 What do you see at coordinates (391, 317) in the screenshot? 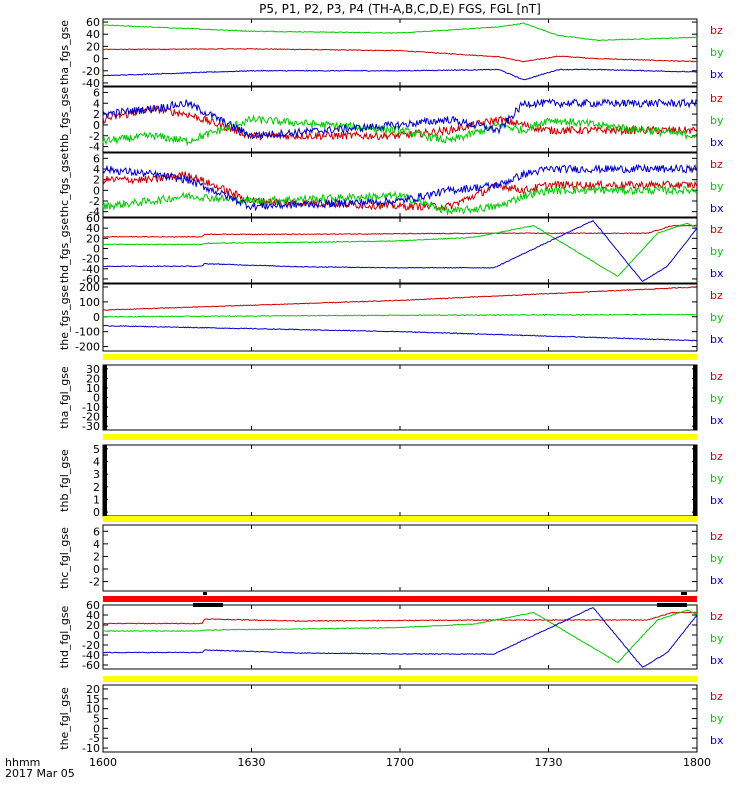
I see `panel-5: 200 100 0 -100 -200 the_fgs_gse bz by bx` at bounding box center [391, 317].